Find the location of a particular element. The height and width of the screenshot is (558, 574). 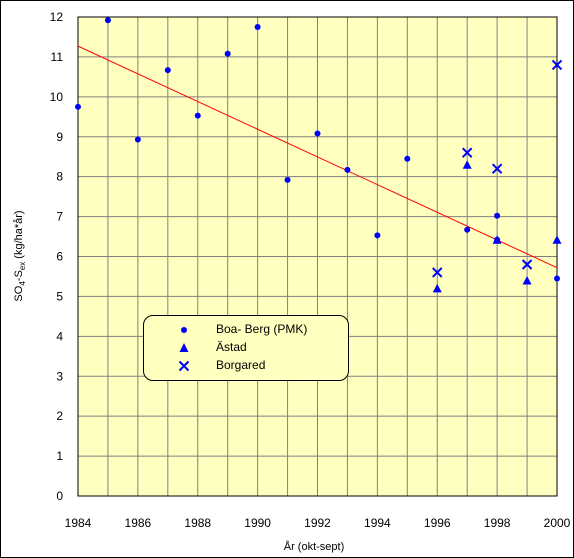

legend-label-borgared: Borgared is located at coordinates (241, 365).